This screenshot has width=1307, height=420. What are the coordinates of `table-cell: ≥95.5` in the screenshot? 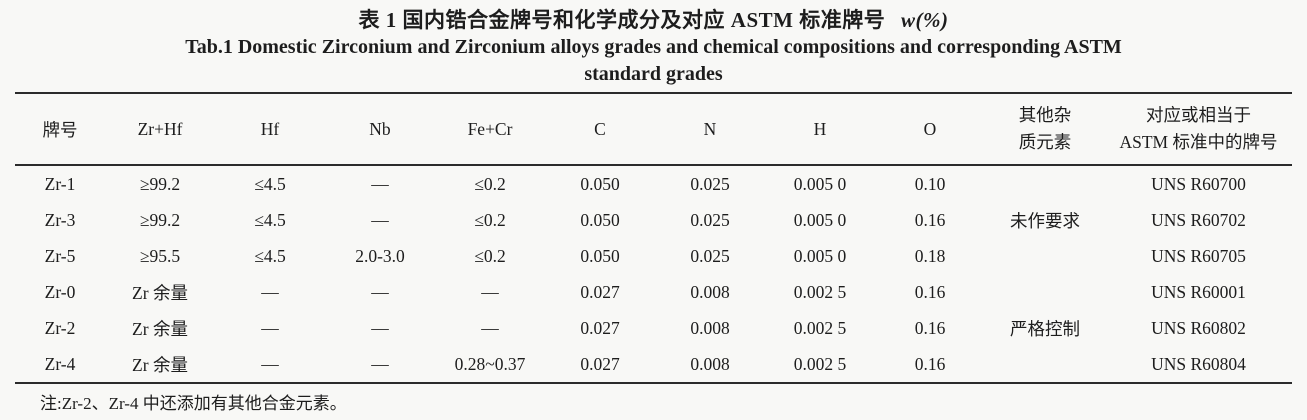 It's located at (160, 255).